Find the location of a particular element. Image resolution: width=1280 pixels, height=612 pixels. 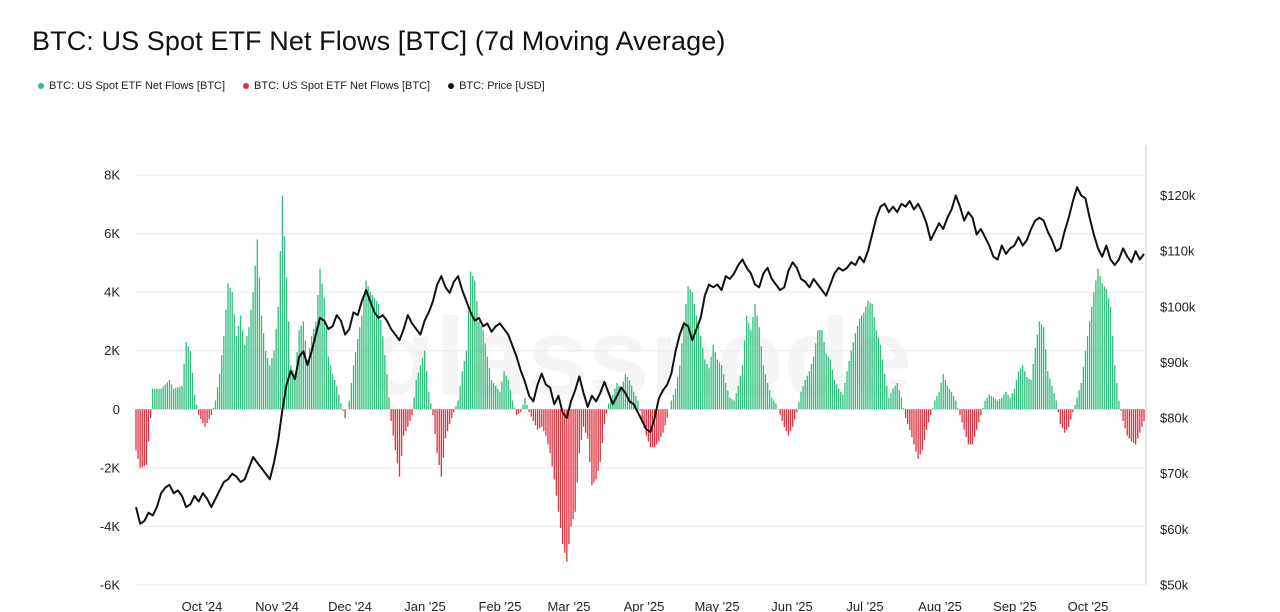

y-right-tick-label: $80k is located at coordinates (1174, 418).